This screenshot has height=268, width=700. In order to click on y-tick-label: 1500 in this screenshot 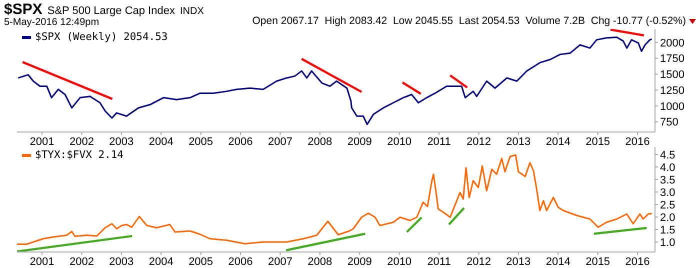, I will do `click(672, 75)`.